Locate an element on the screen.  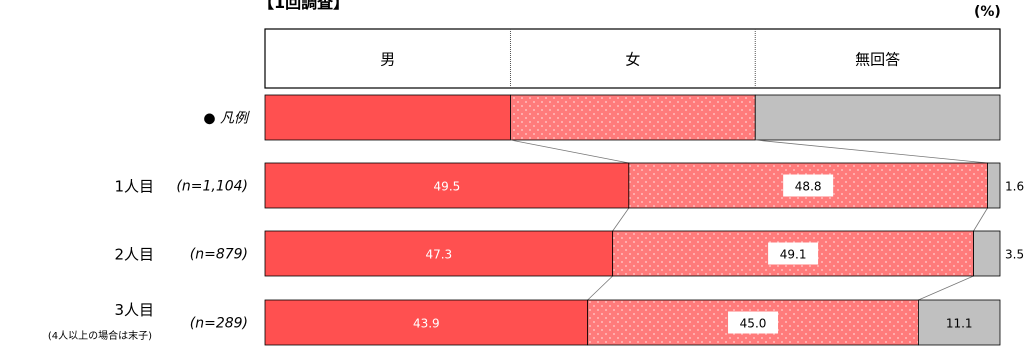
unit-label: (%) is located at coordinates (987, 12).